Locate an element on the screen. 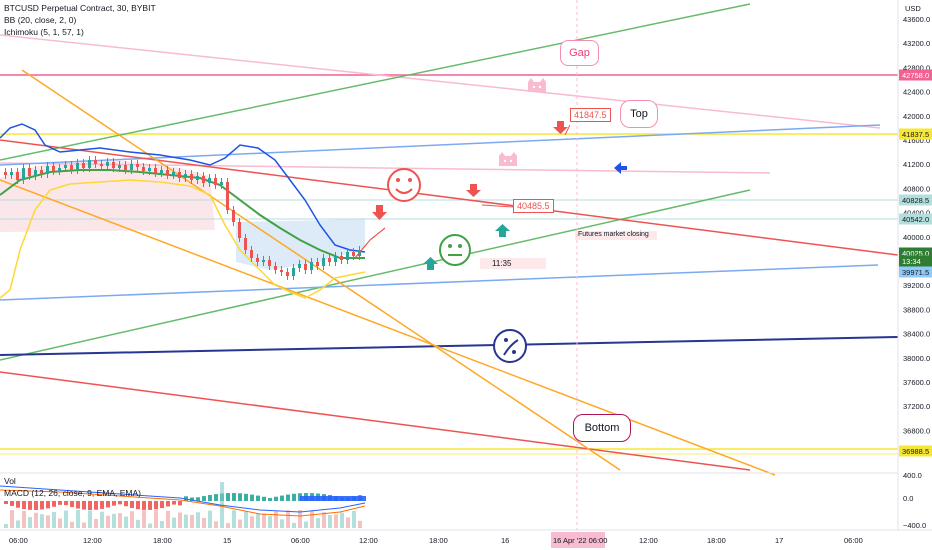 The width and height of the screenshot is (932, 550). countdown-box is located at coordinates (513, 263).